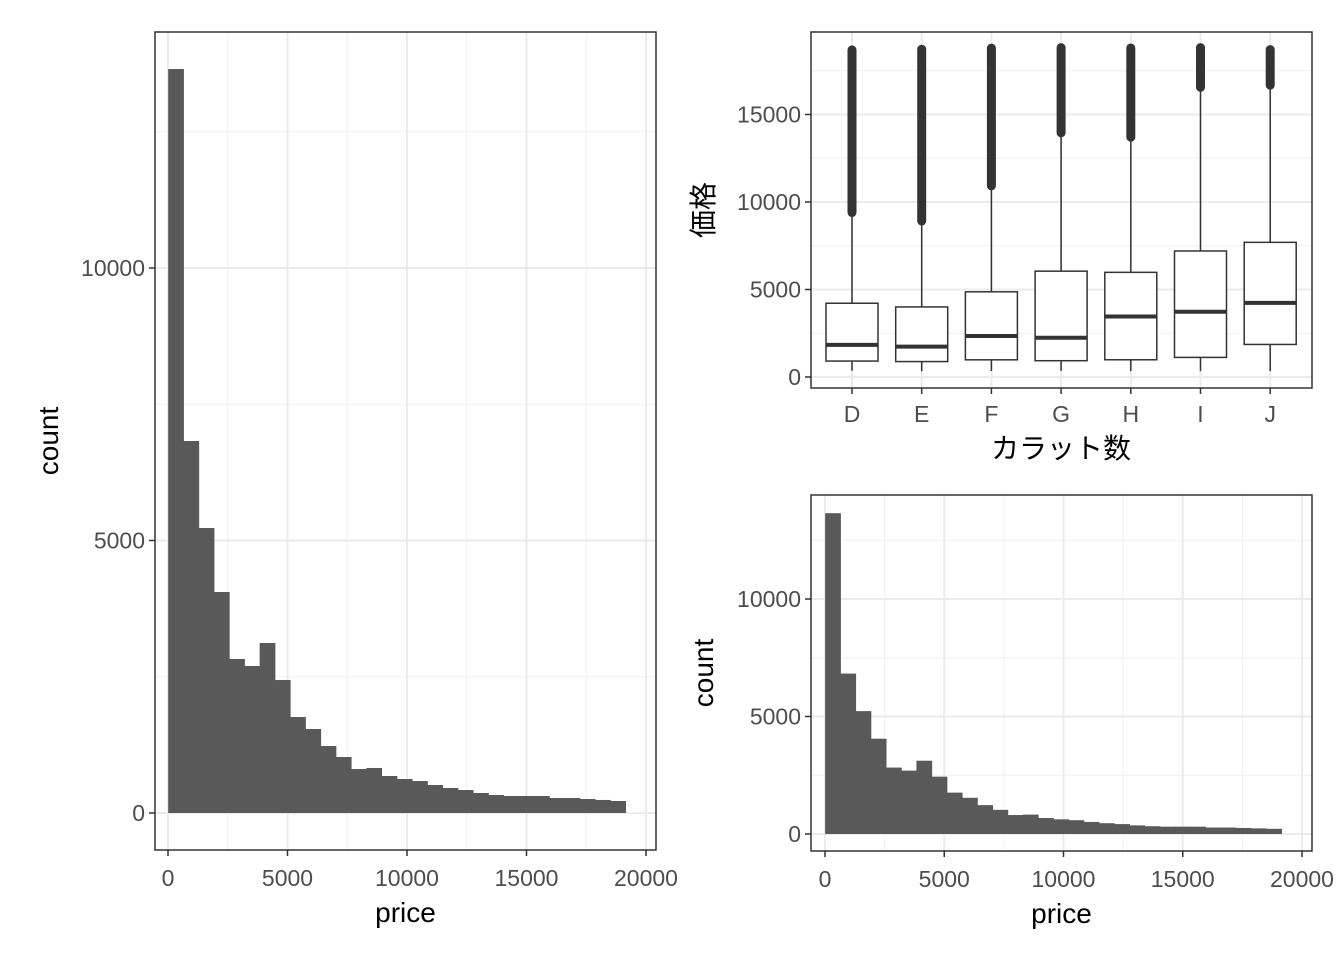 This screenshot has width=1344, height=965. Describe the element at coordinates (1061, 414) in the screenshot. I see `x-tick-label: G` at that location.